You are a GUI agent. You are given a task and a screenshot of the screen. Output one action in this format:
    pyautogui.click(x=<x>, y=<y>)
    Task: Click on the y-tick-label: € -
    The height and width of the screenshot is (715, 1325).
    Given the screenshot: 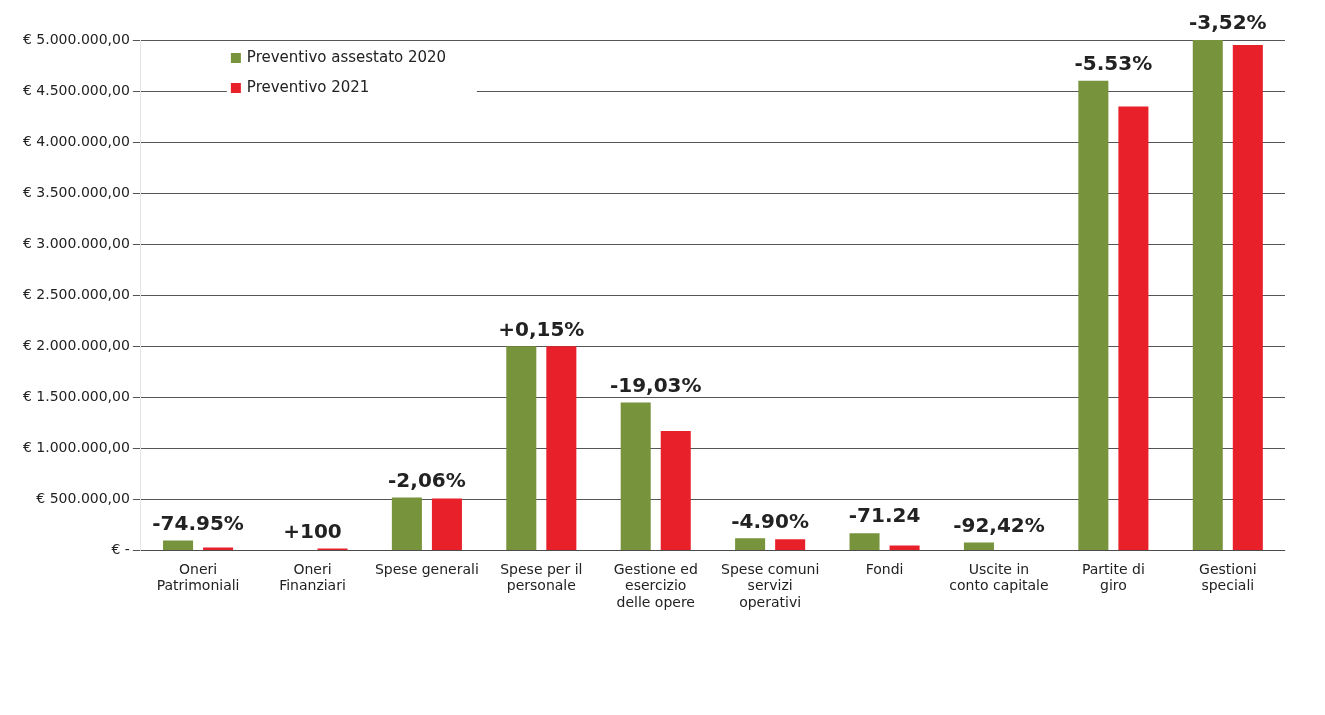 What is the action you would take?
    pyautogui.click(x=120, y=549)
    